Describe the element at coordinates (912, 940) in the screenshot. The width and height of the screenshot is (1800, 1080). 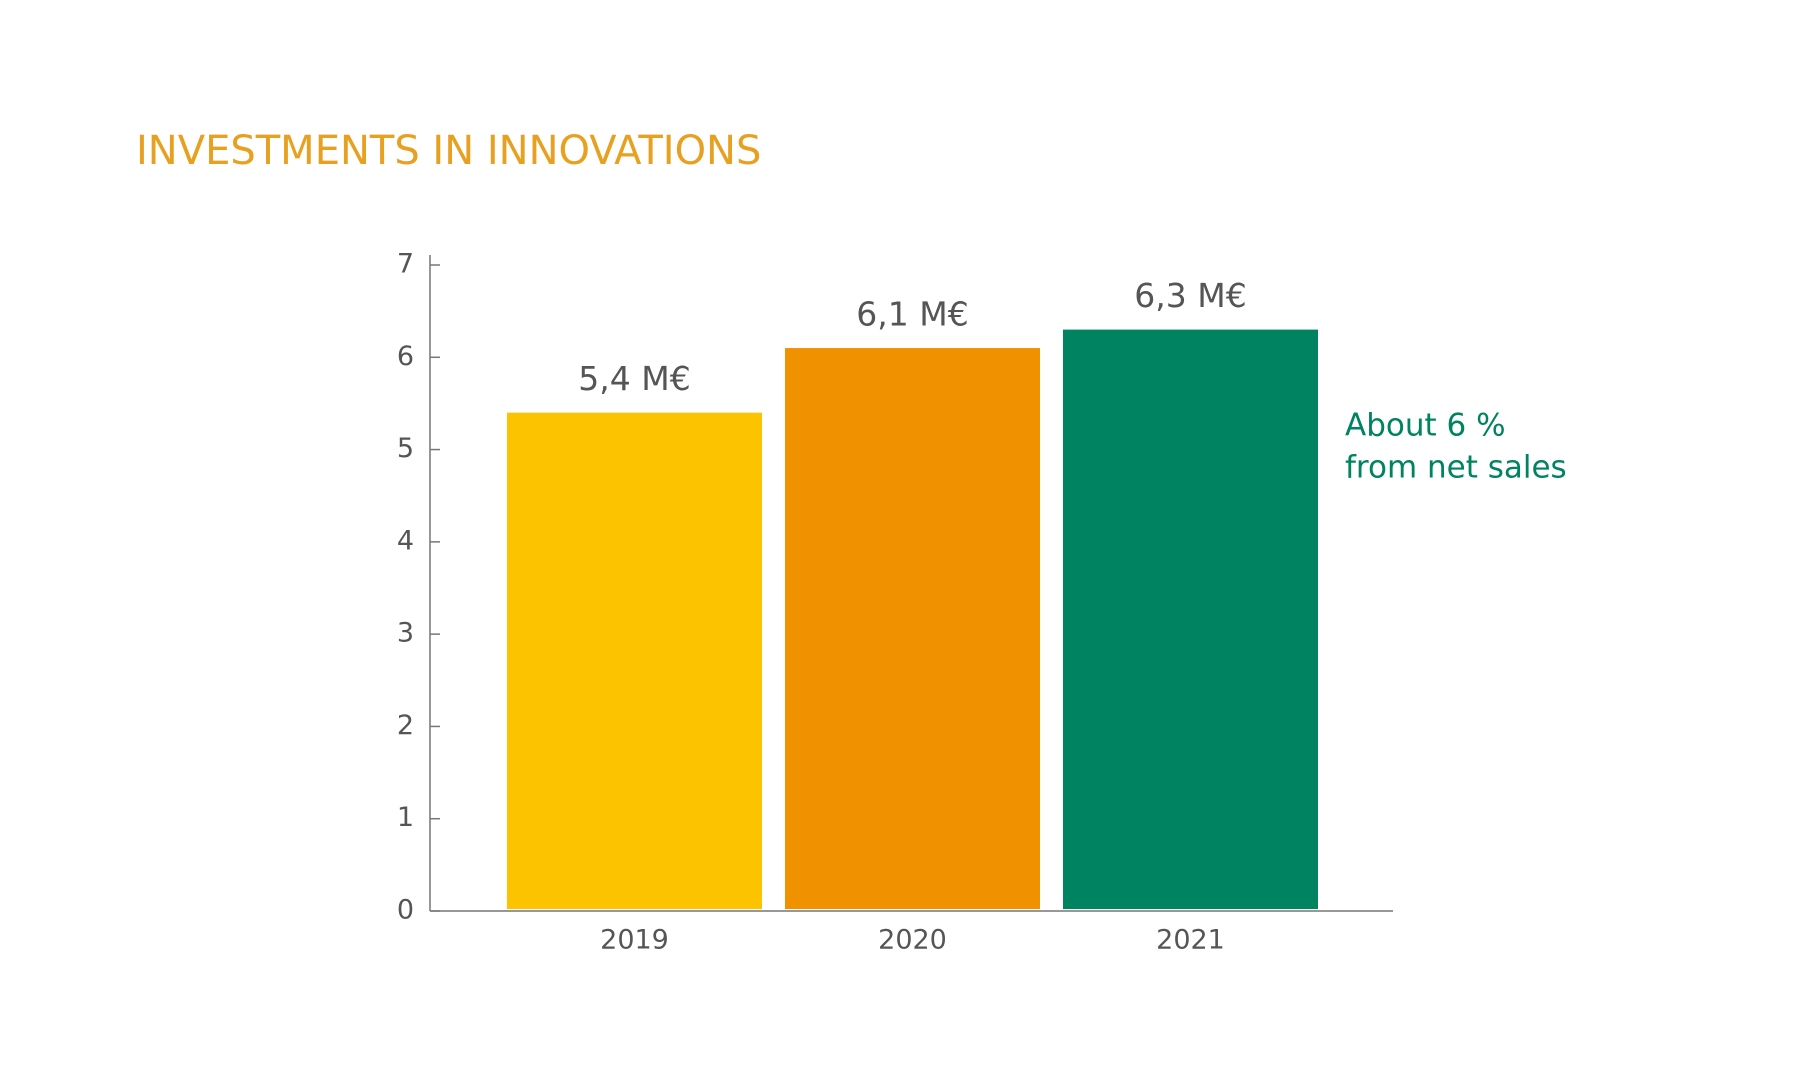
I see `x-tick-label: 2020` at that location.